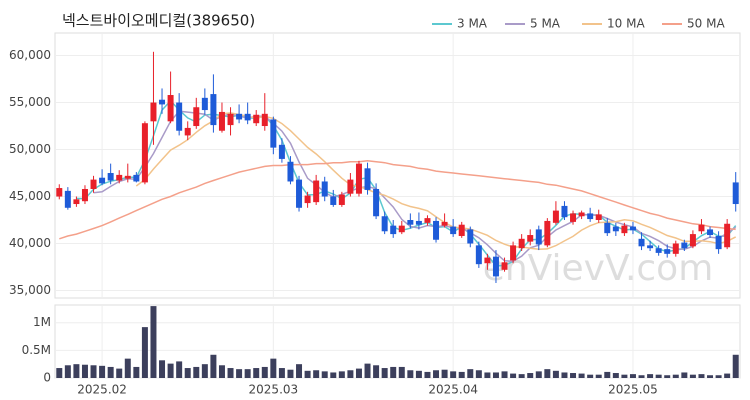 The width and height of the screenshot is (750, 400). I want to click on y-tick-label: 40,000, so click(30, 243).